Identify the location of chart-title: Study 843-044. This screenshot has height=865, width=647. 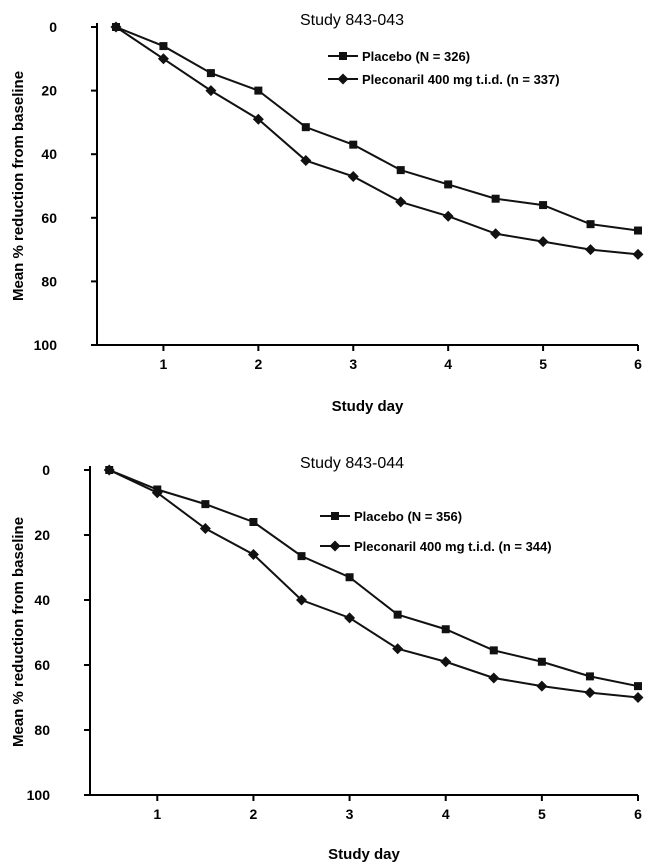
(352, 463).